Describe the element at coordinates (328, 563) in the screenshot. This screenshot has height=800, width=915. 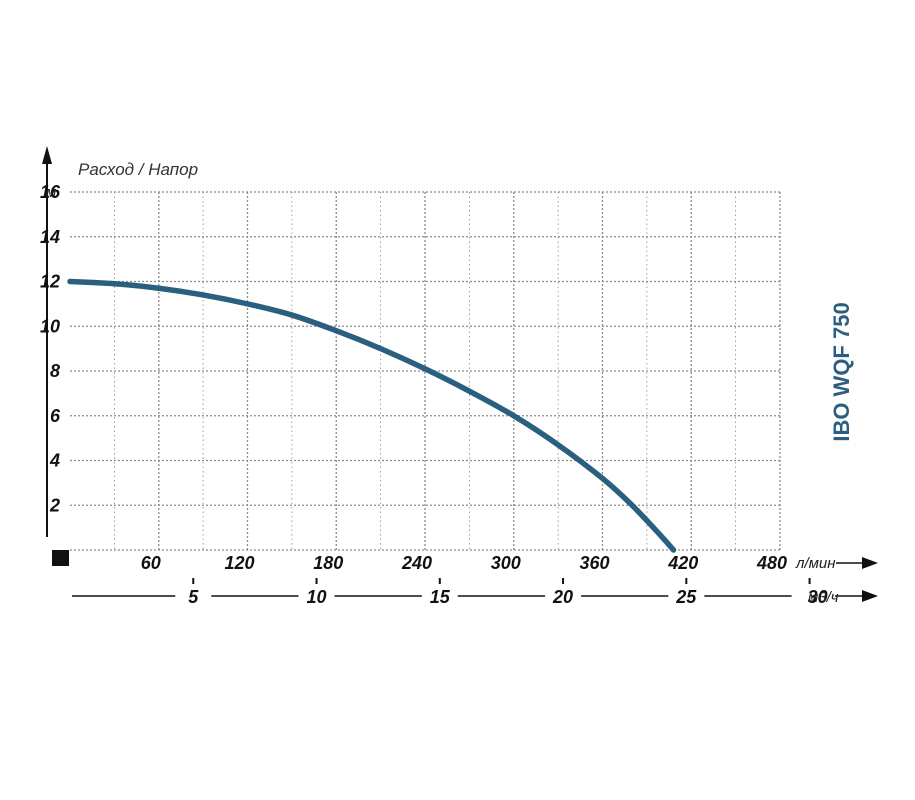
I see `x-tick-label: 180` at that location.